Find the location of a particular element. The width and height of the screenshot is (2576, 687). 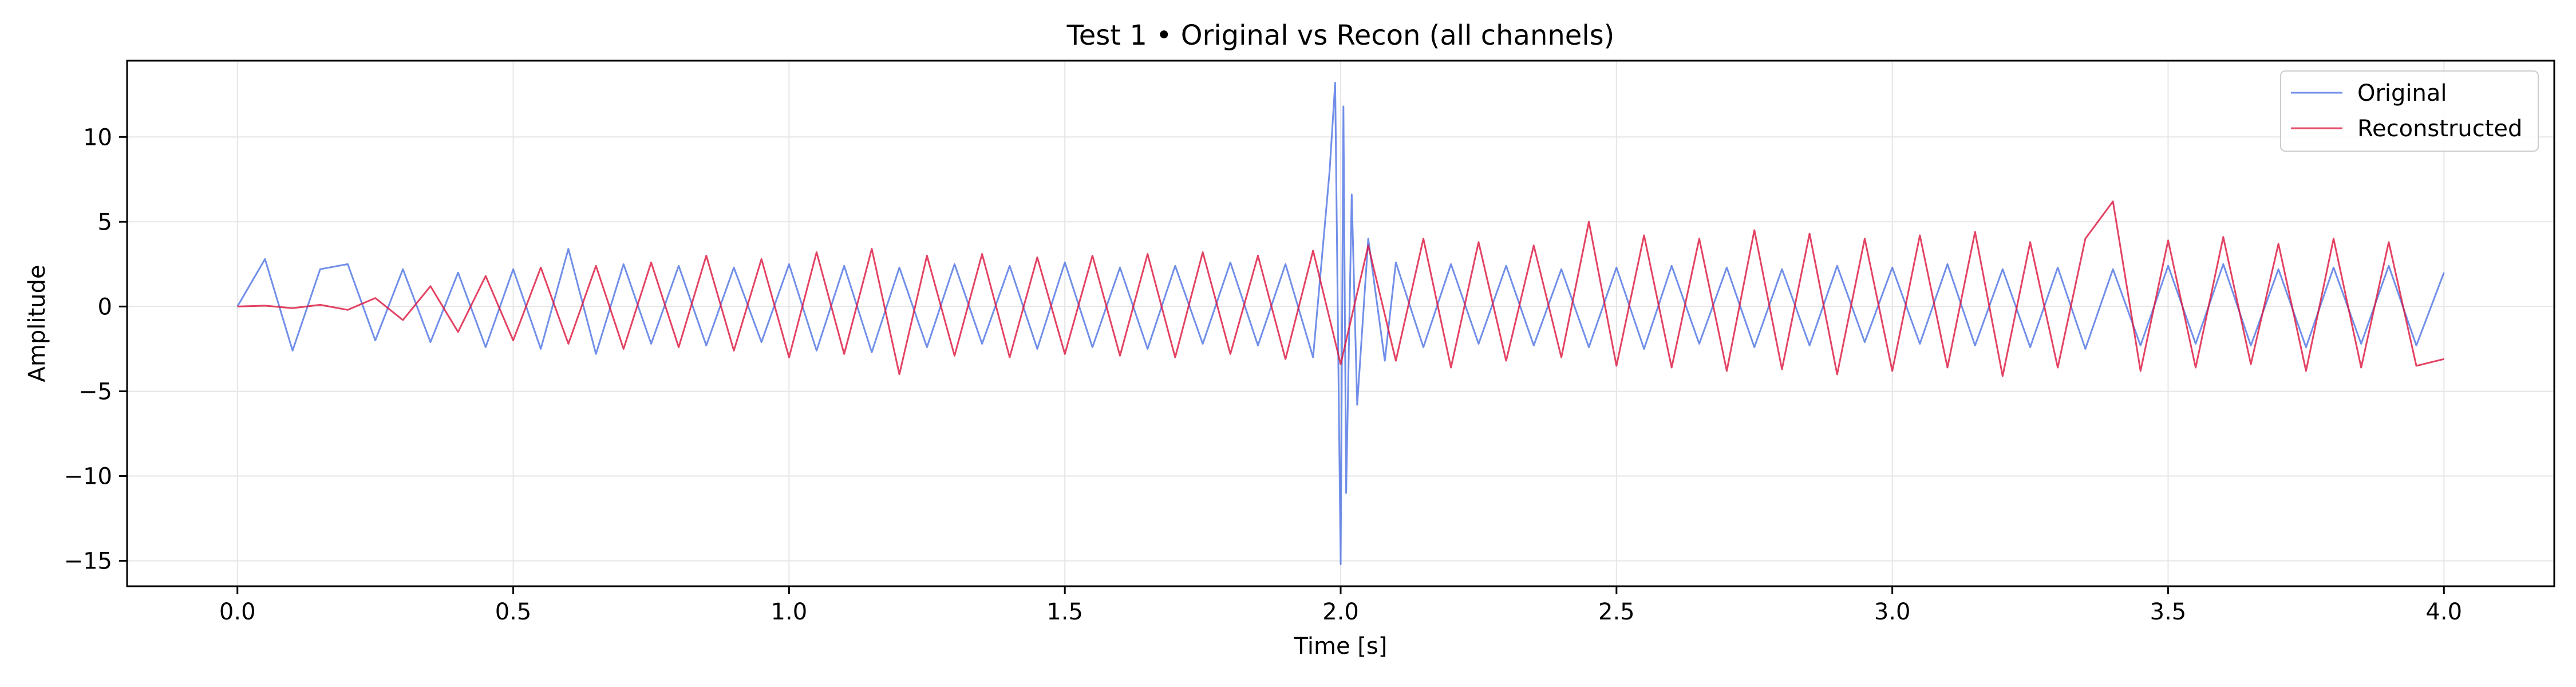

y-axis: 10 5 0 −5 −10 −15 is located at coordinates (95, 350).